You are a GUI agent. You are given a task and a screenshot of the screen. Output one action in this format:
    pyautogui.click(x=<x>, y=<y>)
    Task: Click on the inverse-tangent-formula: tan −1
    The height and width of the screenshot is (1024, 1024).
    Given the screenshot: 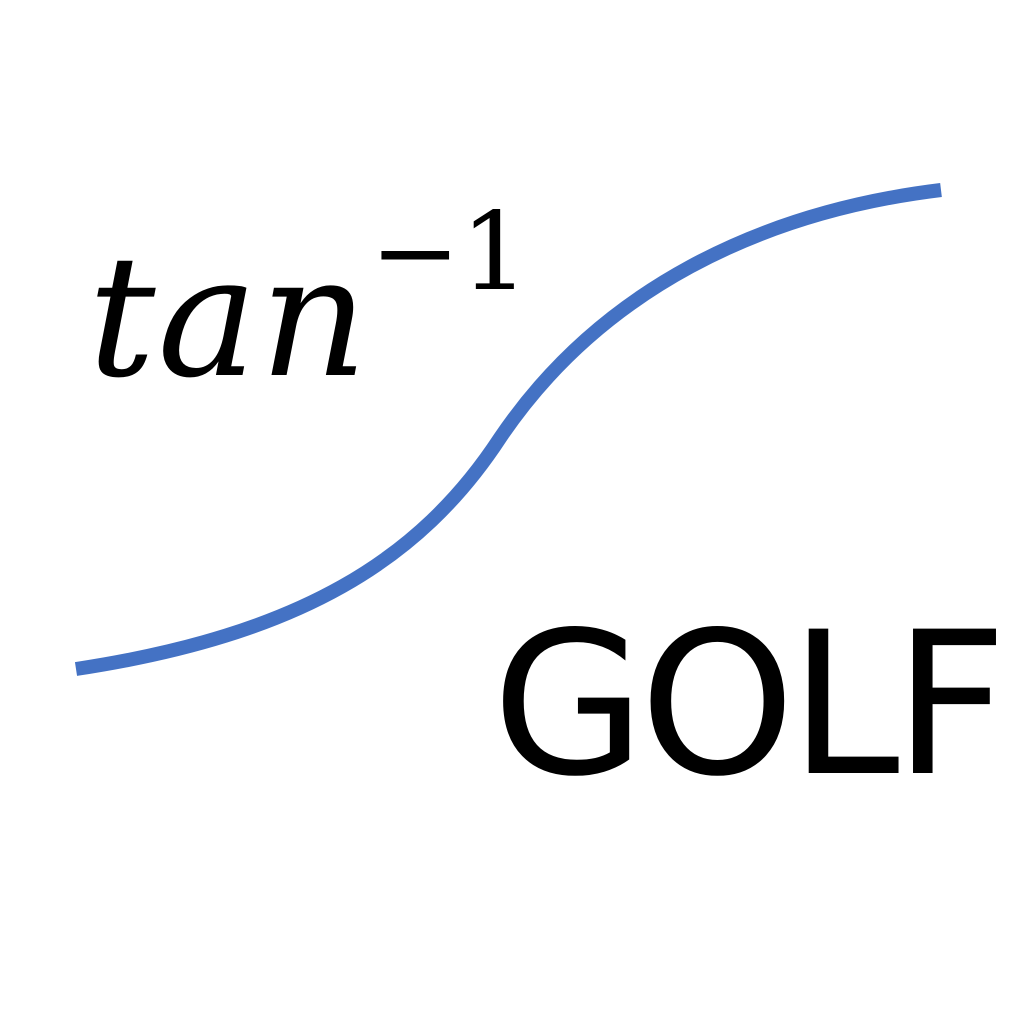 What is the action you would take?
    pyautogui.click(x=318, y=307)
    